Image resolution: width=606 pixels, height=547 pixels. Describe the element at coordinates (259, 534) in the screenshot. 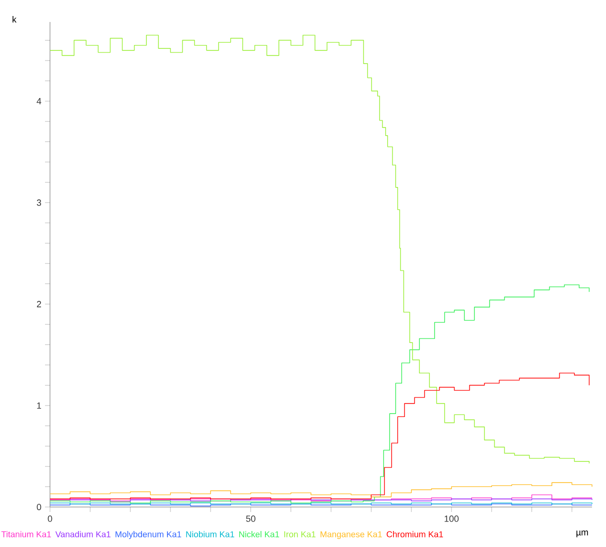

I see `text: Nickel Ka1` at that location.